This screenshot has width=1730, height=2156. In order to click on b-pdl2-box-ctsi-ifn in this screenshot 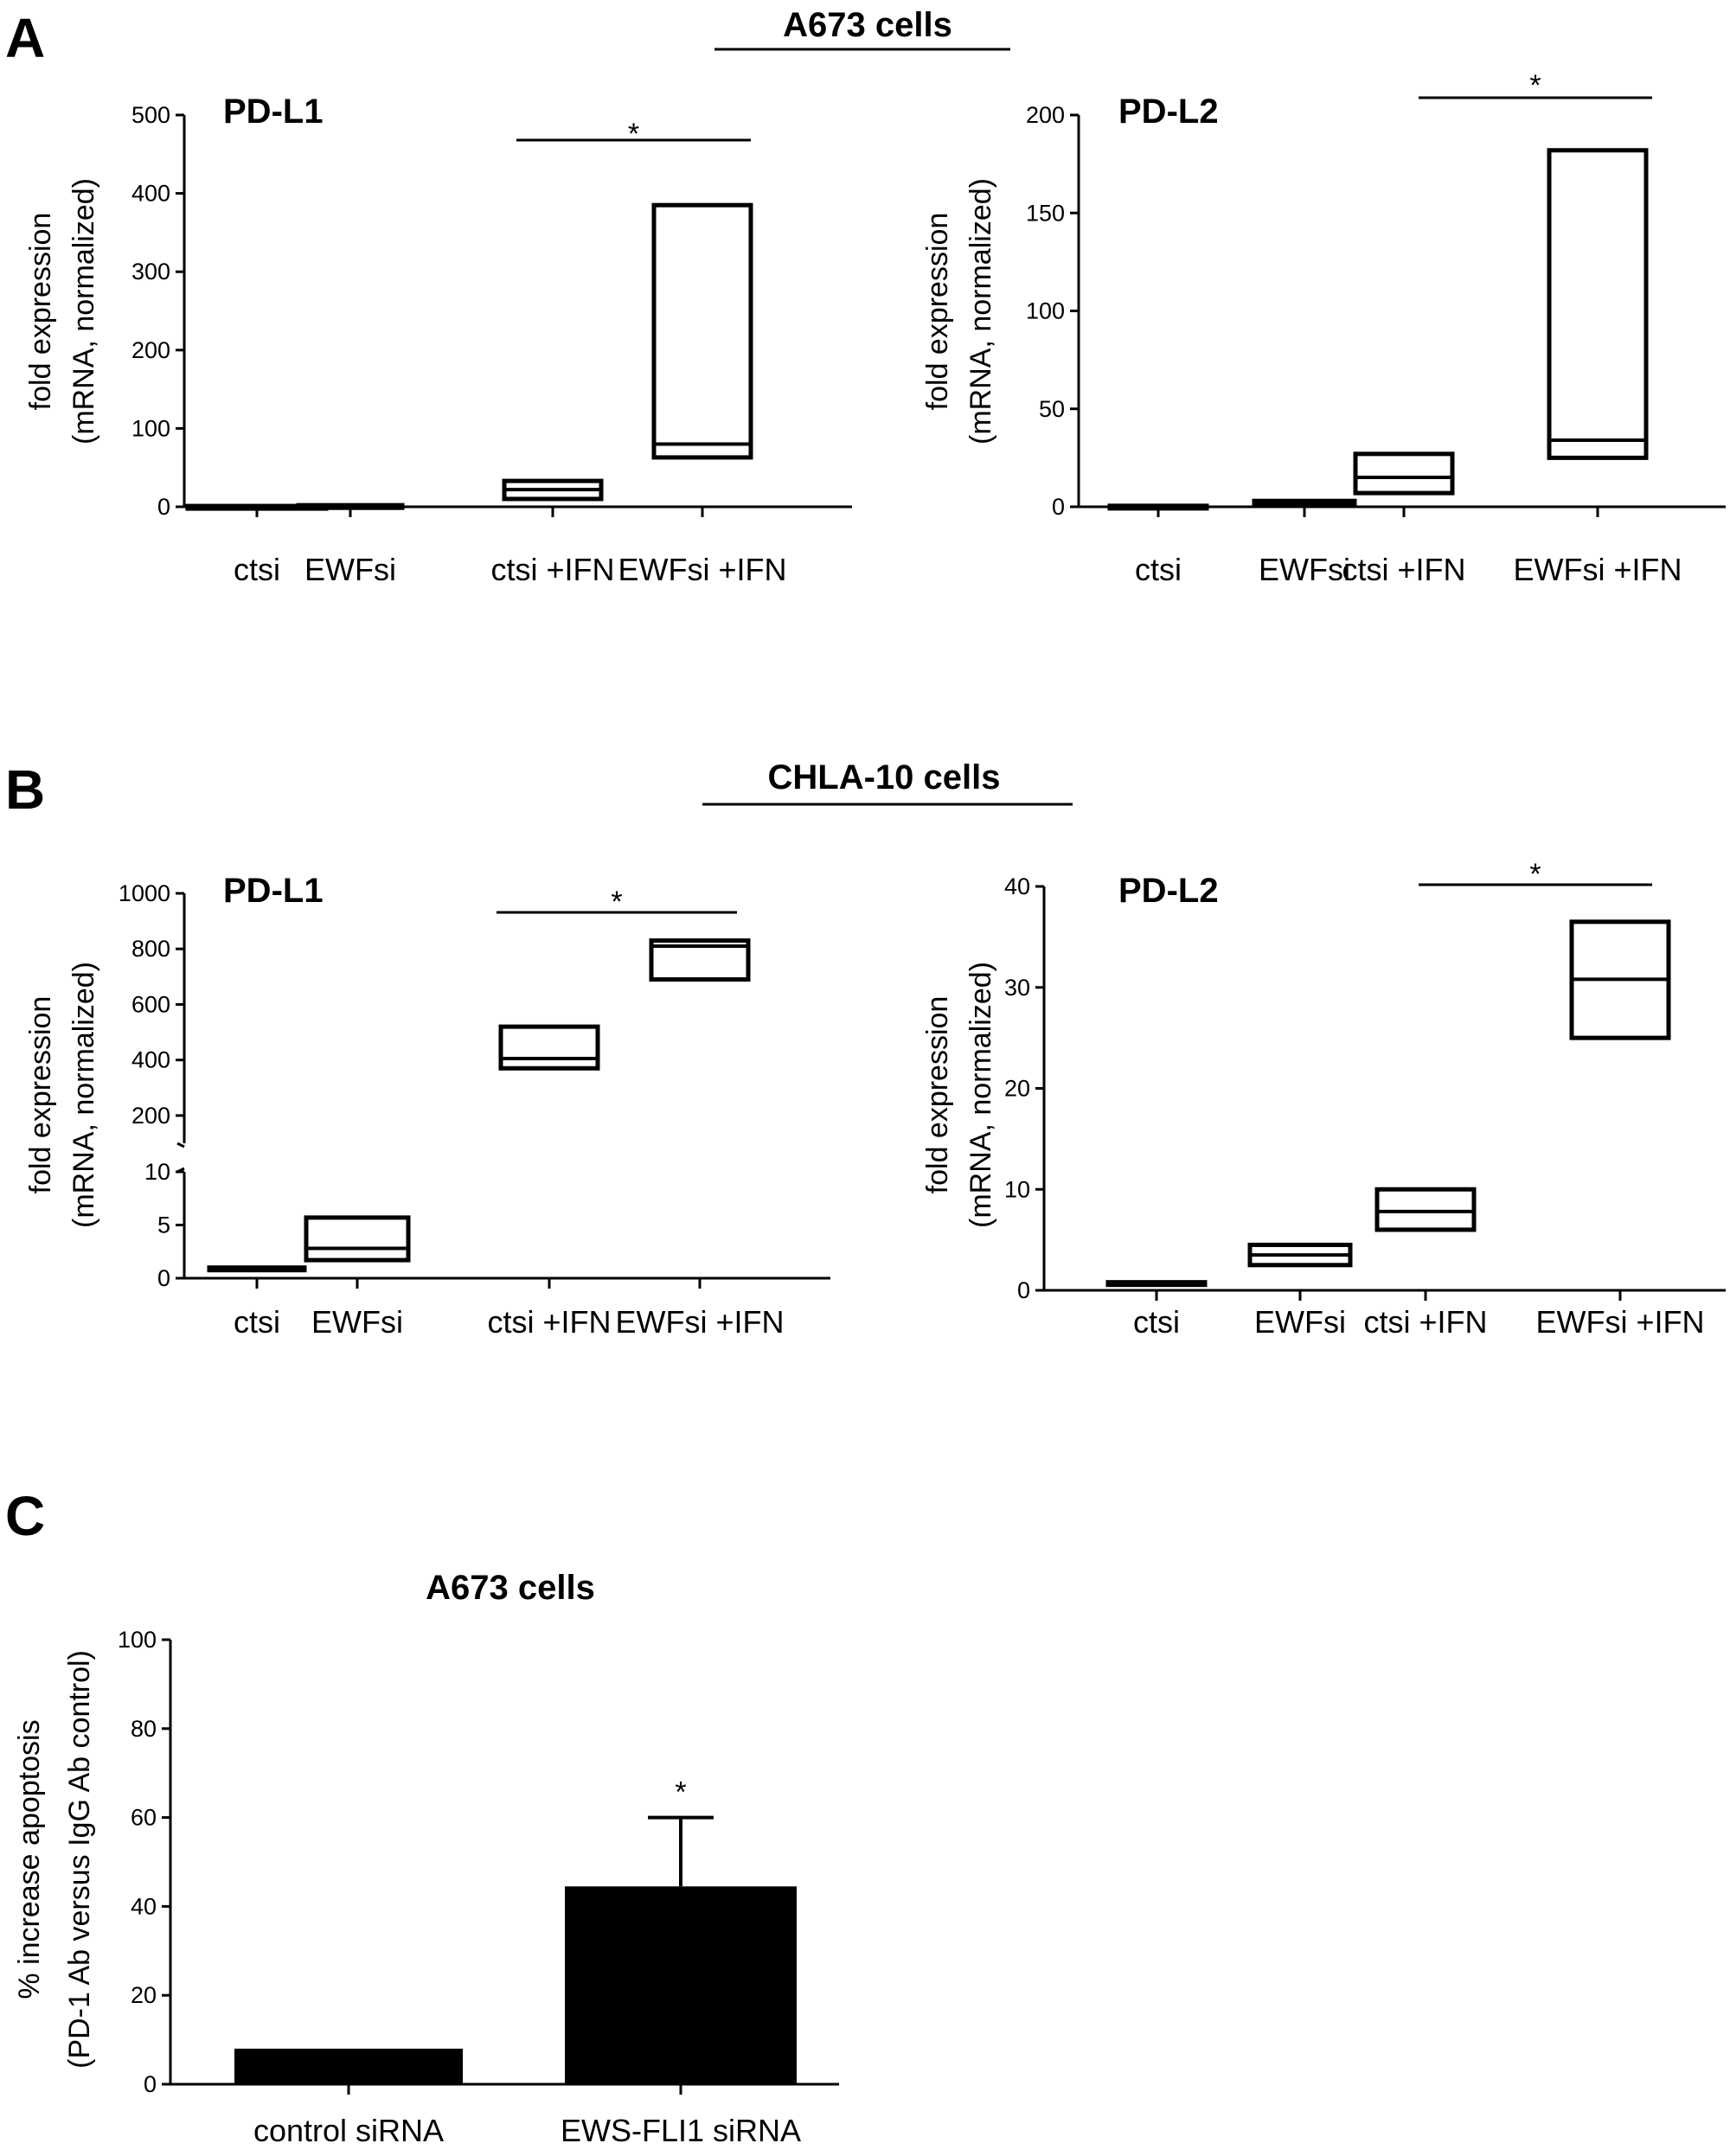, I will do `click(1426, 1209)`.